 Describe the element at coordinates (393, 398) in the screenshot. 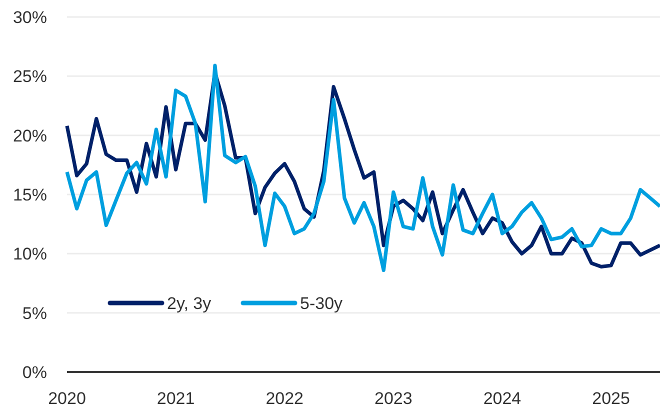

I see `x-tick-label: 2023` at that location.